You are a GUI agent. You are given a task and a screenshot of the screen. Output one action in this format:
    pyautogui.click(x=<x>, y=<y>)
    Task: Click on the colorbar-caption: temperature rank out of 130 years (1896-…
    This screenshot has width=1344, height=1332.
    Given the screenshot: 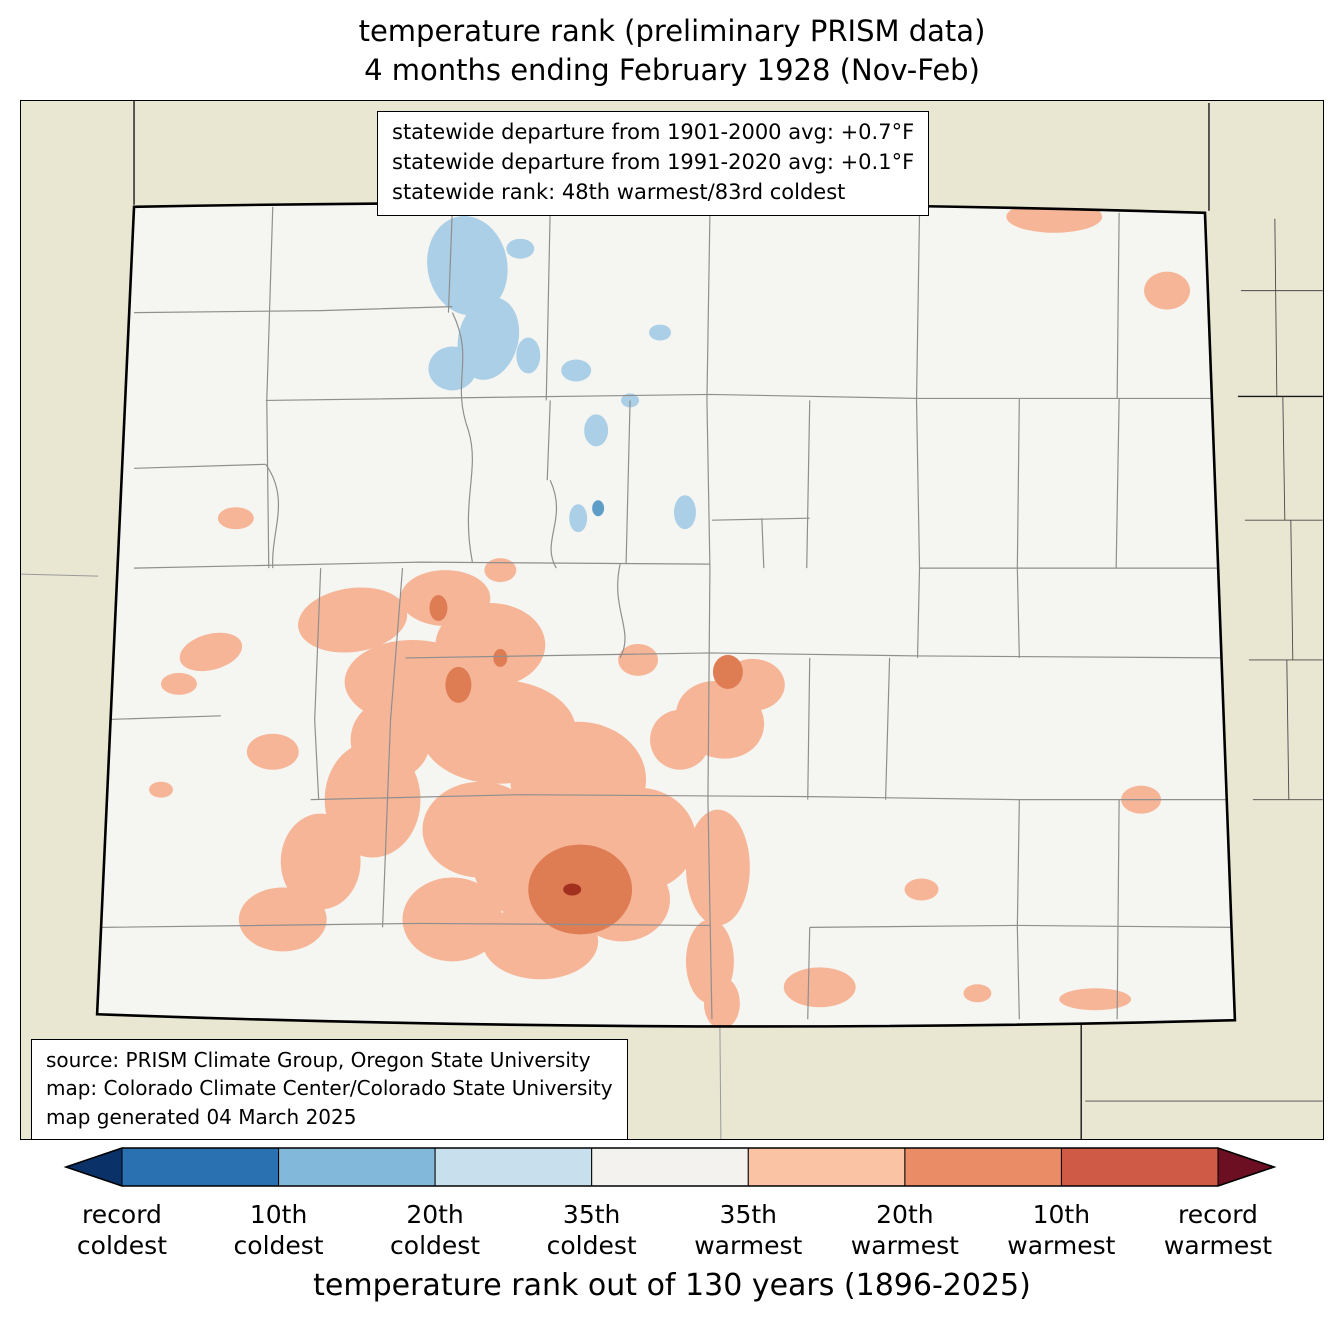 What is the action you would take?
    pyautogui.click(x=672, y=1285)
    